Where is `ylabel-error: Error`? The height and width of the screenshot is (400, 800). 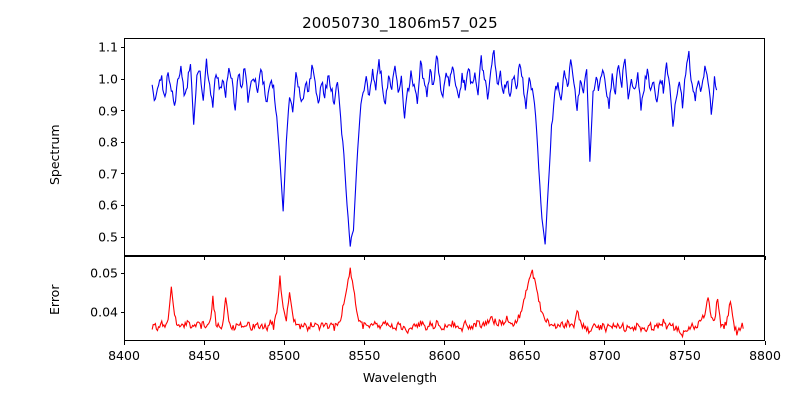
ylabel-error: Error is located at coordinates (54, 299).